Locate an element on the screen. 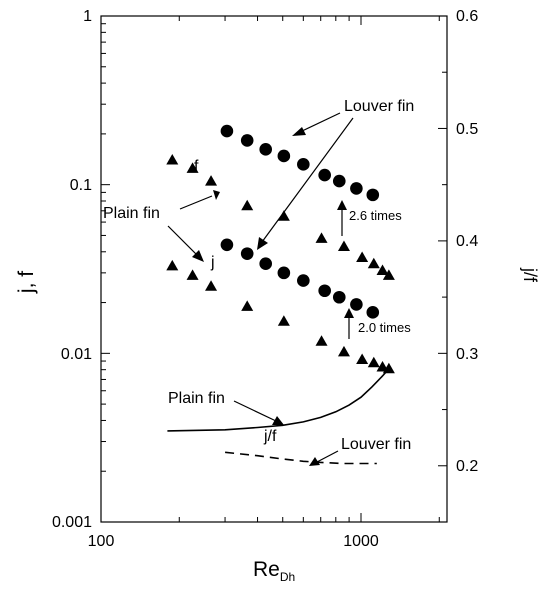  louver-fin-arrow-f is located at coordinates (320, 122).